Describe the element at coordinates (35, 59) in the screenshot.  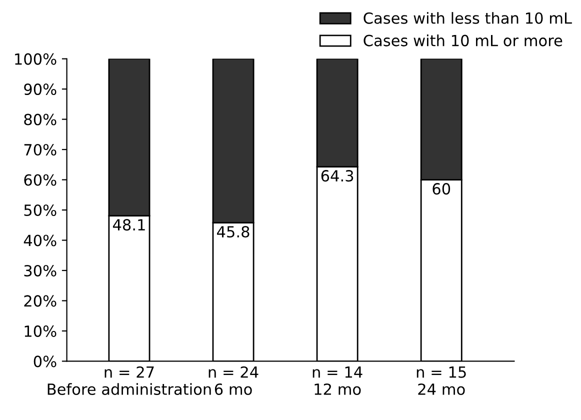
I see `y-tick-label: 100%` at that location.